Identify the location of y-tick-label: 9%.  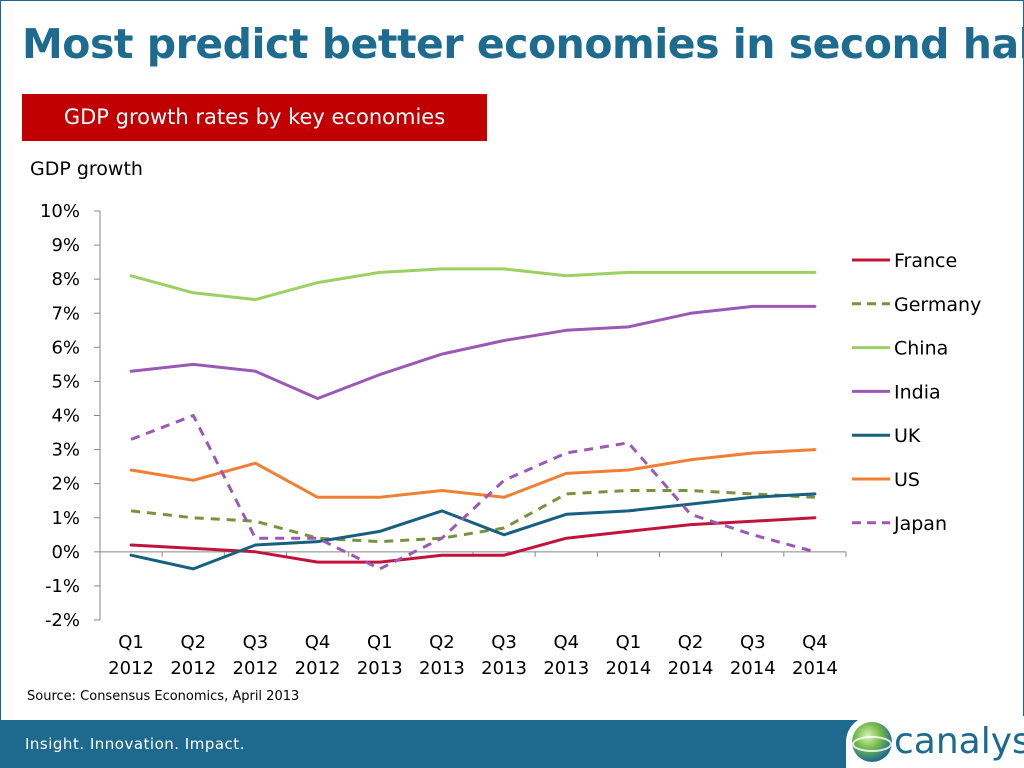
(65, 245).